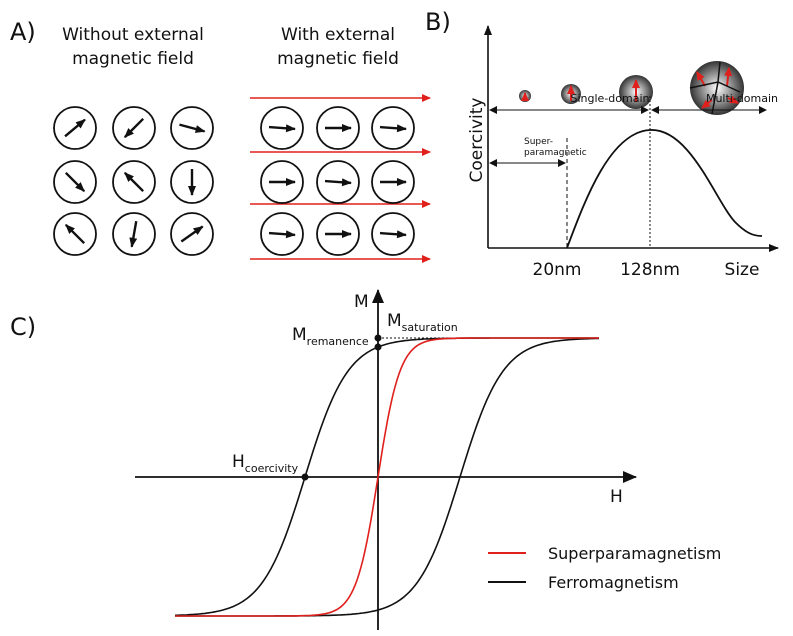  Describe the element at coordinates (604, 568) in the screenshot. I see `legend: Superparamagnetism Ferromagnetism` at that location.